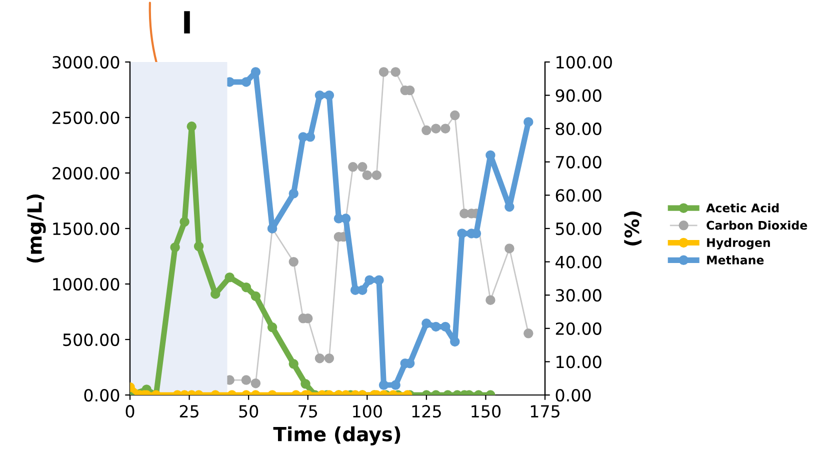 The height and width of the screenshot is (463, 833). I want to click on x-tick-label: 125, so click(426, 411).